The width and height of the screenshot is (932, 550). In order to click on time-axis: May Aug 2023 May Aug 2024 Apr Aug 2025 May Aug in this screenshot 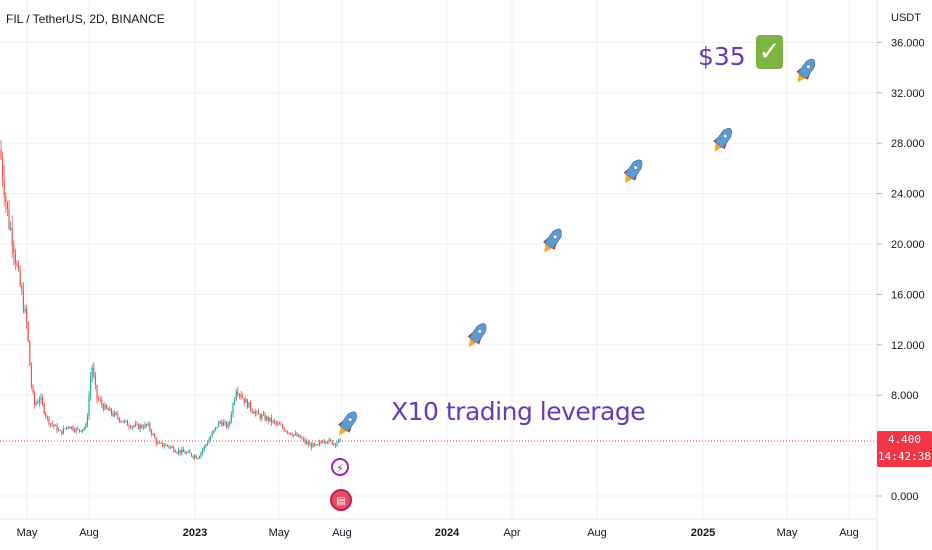, I will do `click(438, 533)`.